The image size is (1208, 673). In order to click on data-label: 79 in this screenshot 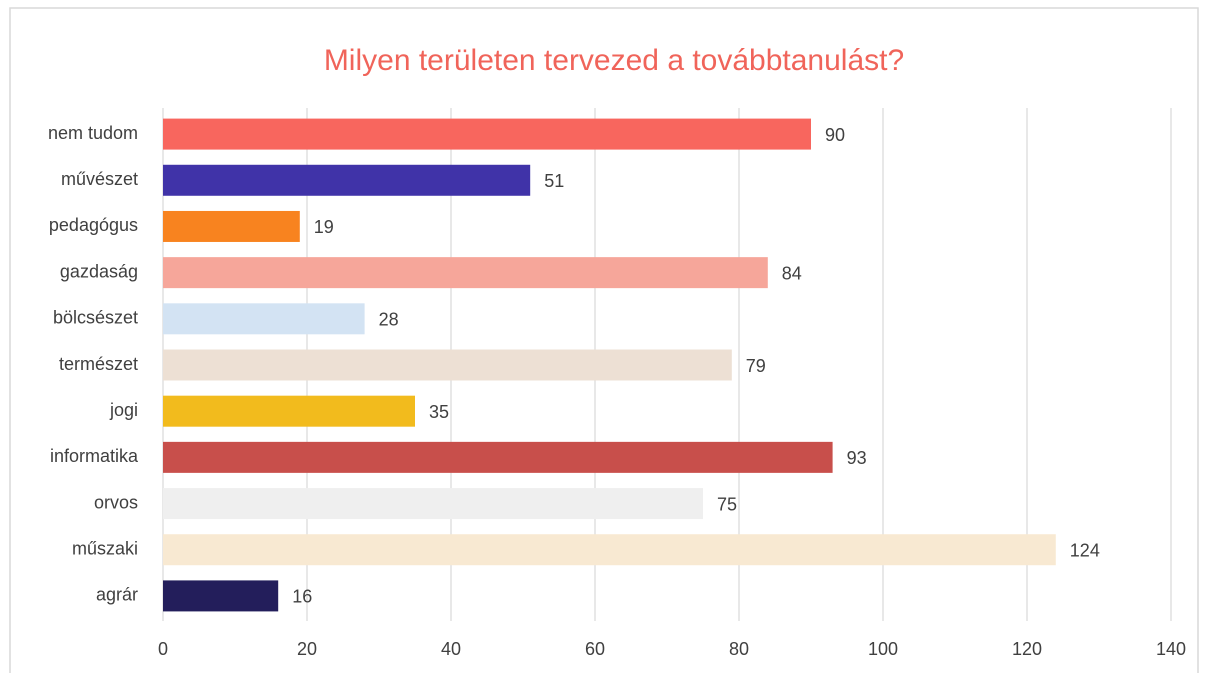, I will do `click(756, 366)`.